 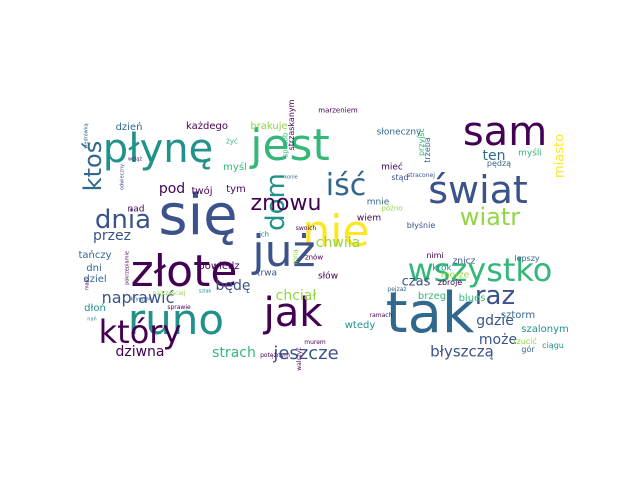 What do you see at coordinates (275, 355) in the screenshot?
I see `word-poteznym: potężnym` at bounding box center [275, 355].